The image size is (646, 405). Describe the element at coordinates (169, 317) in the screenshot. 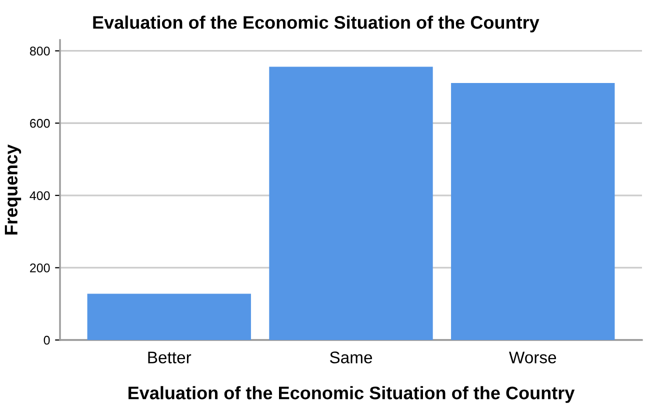

I see `bar` at that location.